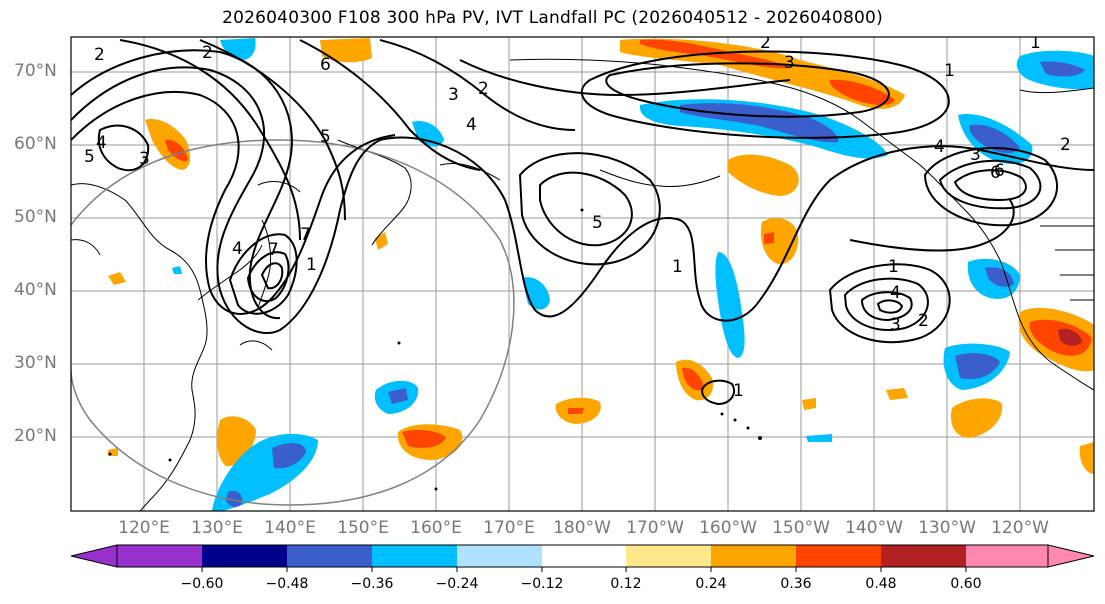 This screenshot has width=1105, height=604. What do you see at coordinates (436, 528) in the screenshot?
I see `lon-label: 160°E` at bounding box center [436, 528].